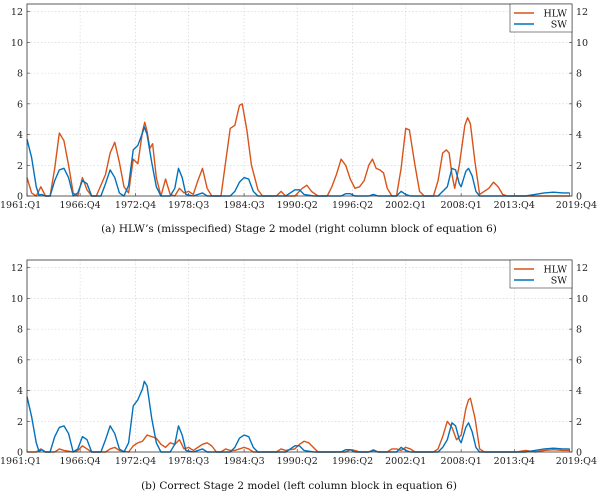 The height and width of the screenshot is (495, 598). What do you see at coordinates (298, 425) in the screenshot?
I see `series-line-hlw` at bounding box center [298, 425].